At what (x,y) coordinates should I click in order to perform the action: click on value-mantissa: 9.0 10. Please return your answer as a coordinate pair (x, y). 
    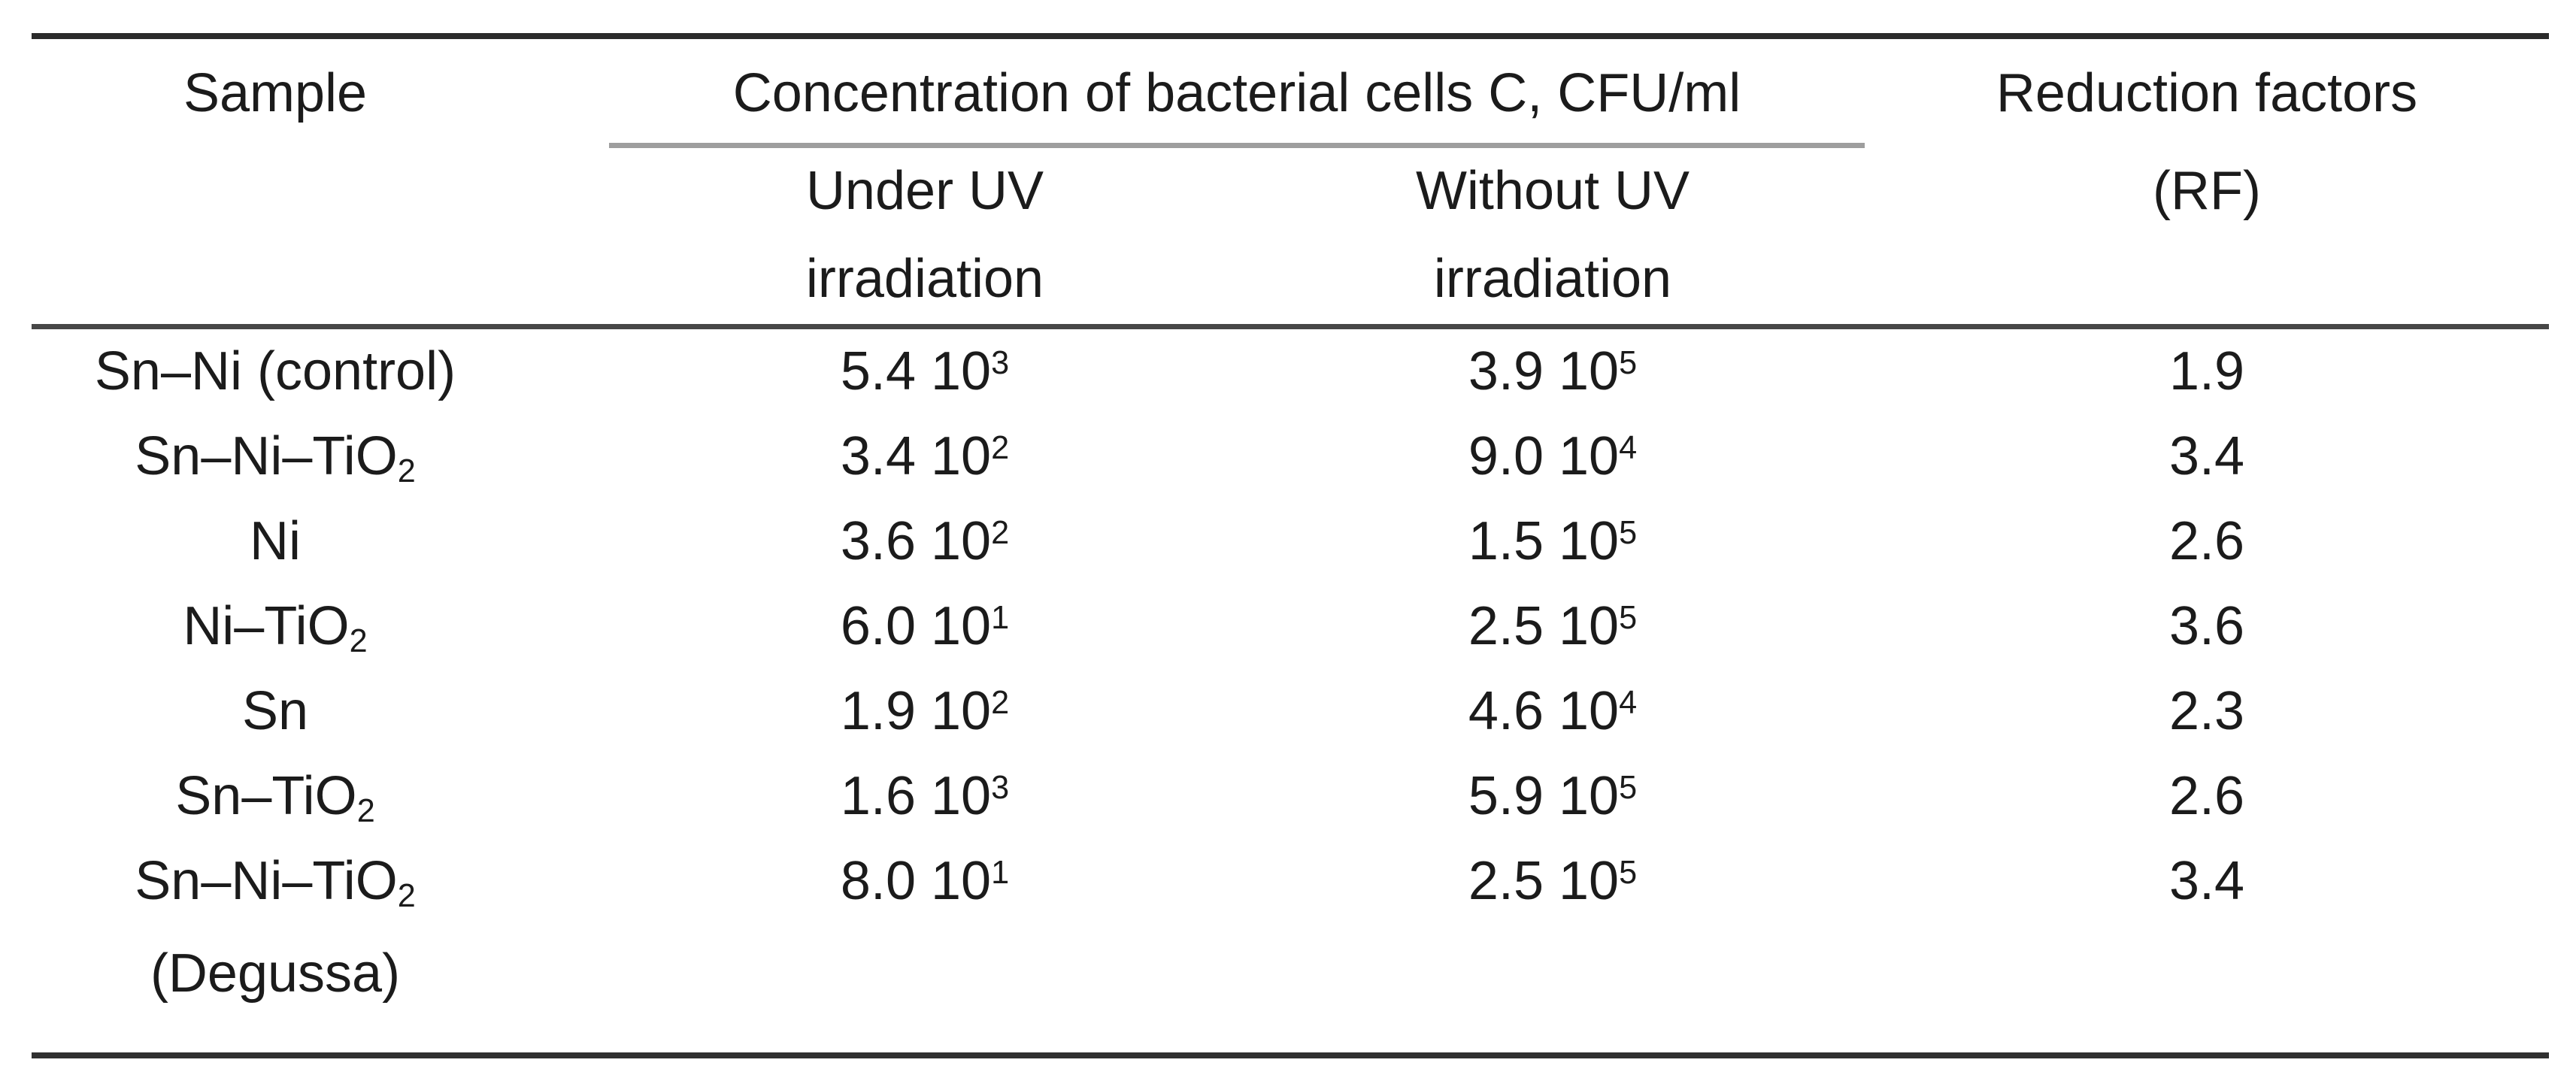
    Looking at the image, I should click on (1544, 456).